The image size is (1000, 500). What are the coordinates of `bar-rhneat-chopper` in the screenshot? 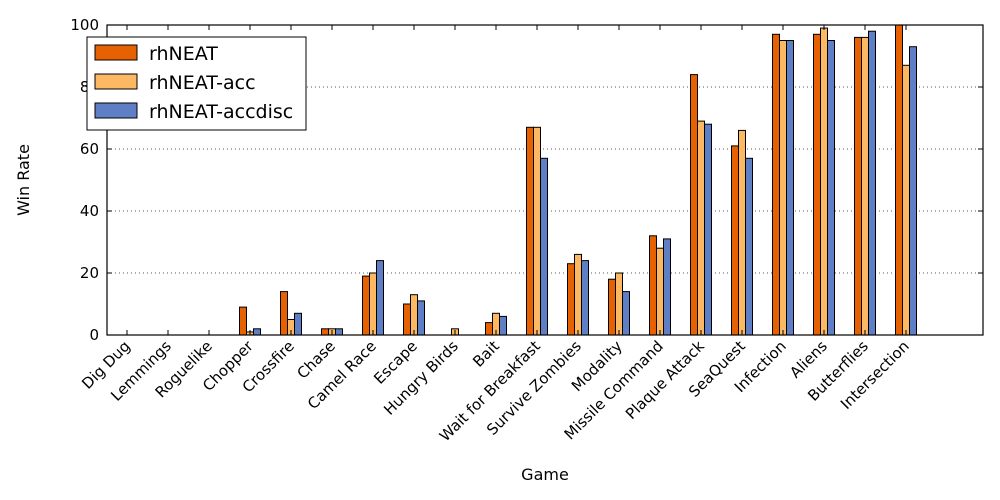 It's located at (243, 321).